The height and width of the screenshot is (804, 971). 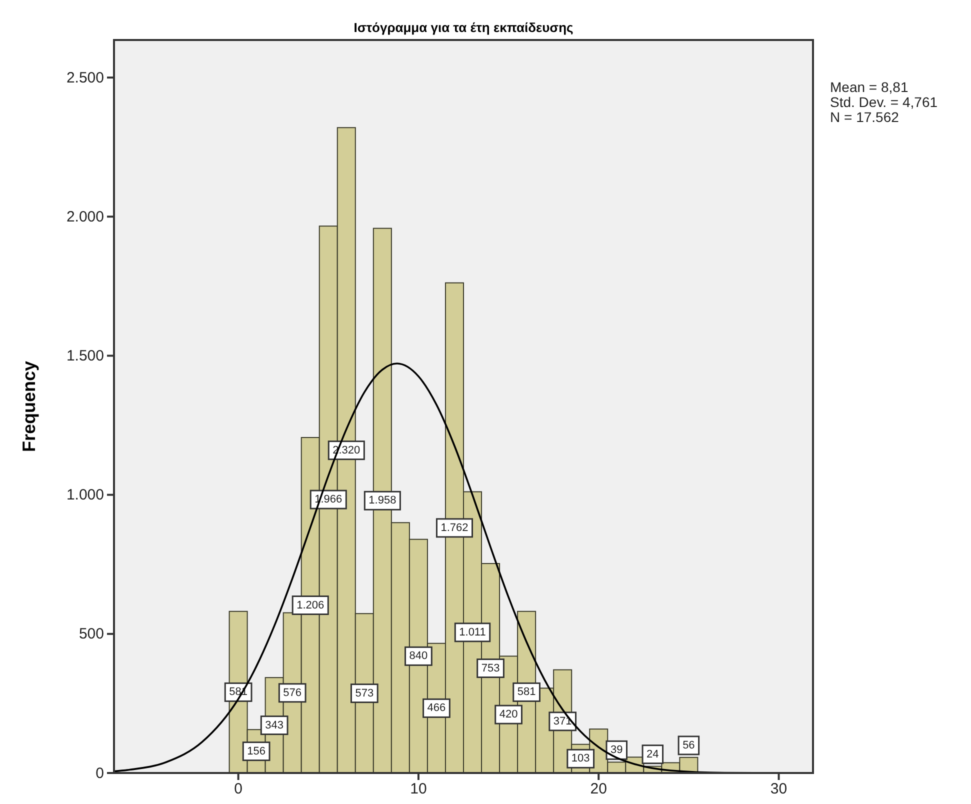 What do you see at coordinates (580, 758) in the screenshot?
I see `data-label: 103` at bounding box center [580, 758].